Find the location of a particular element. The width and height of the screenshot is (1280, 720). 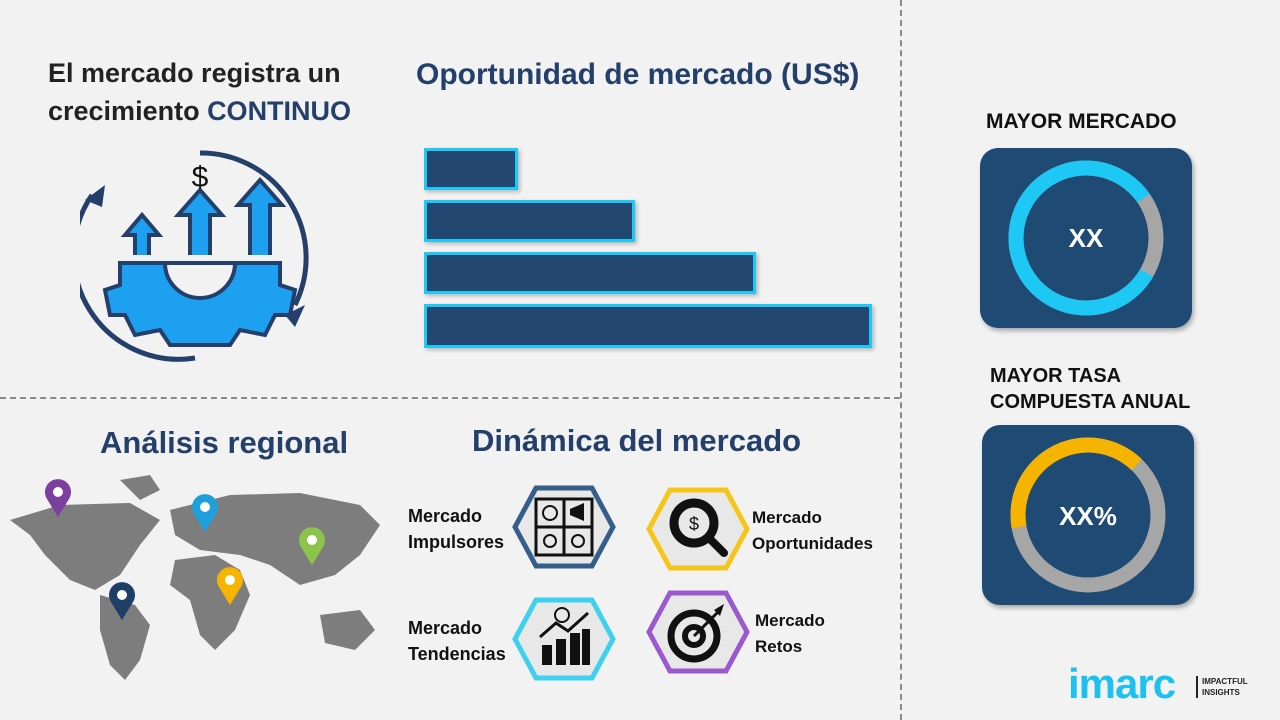

logo-tag1: IMPACTFUL is located at coordinates (1225, 681).